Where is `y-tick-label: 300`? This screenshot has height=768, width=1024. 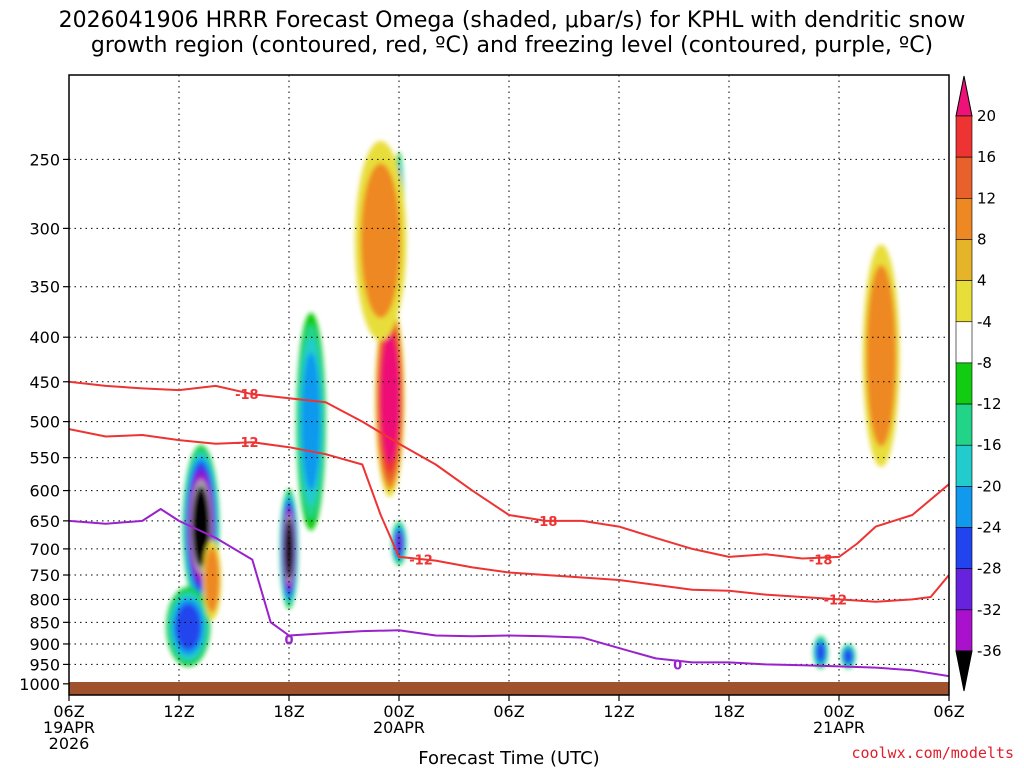 y-tick-label: 300 is located at coordinates (44, 228).